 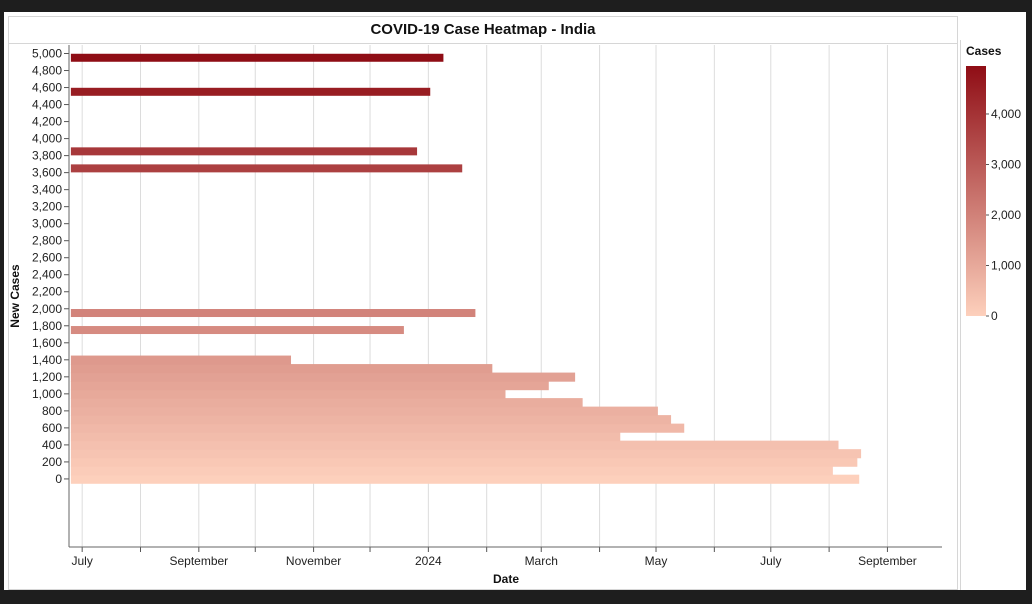 What do you see at coordinates (976, 191) in the screenshot?
I see `legend-color-ramp` at bounding box center [976, 191].